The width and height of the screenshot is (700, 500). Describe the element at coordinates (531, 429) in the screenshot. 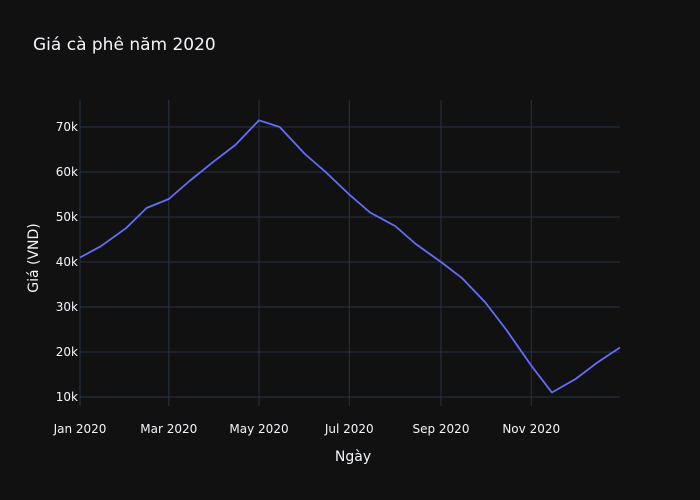

I see `x-tick-label: Nov 2020` at that location.